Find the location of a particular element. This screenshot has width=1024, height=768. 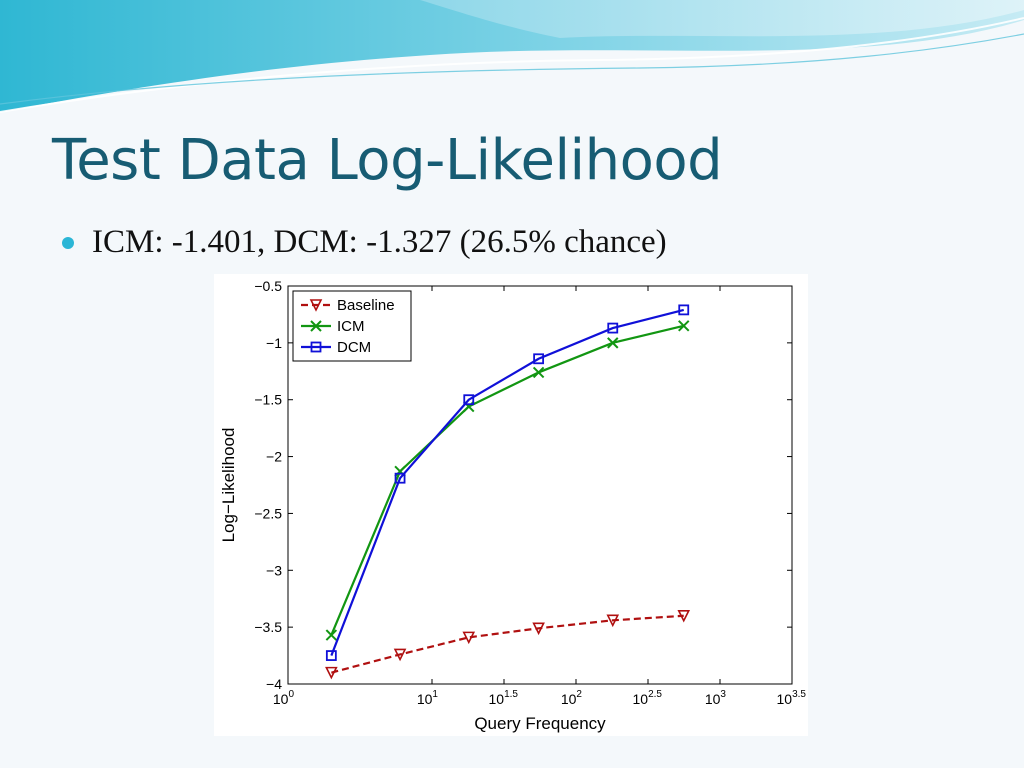

x-tick-exponent: 1 is located at coordinates (435, 694).